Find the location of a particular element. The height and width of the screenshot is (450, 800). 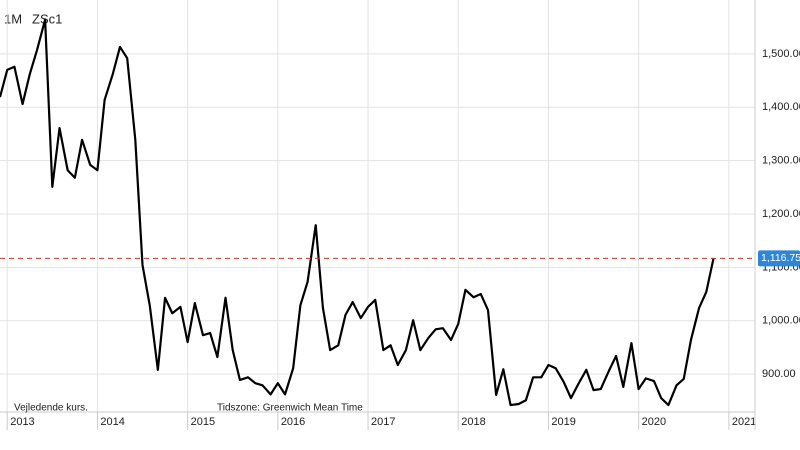

y-tick-label: 1,200.00 is located at coordinates (781, 214).